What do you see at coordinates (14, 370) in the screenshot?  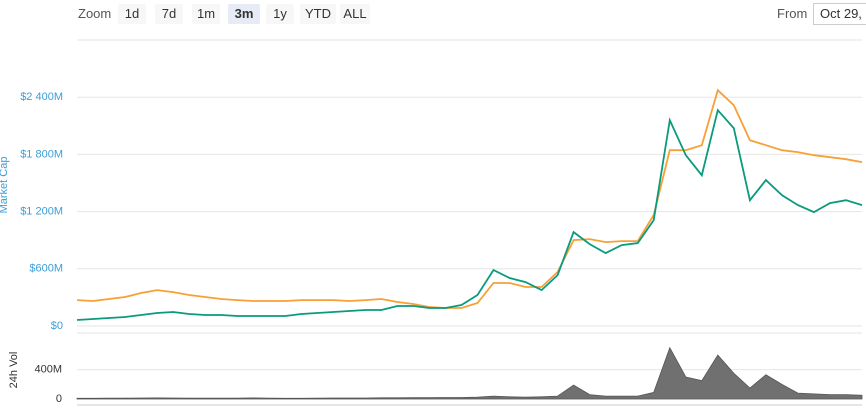 I see `y-axis-label: 24h Vol` at bounding box center [14, 370].